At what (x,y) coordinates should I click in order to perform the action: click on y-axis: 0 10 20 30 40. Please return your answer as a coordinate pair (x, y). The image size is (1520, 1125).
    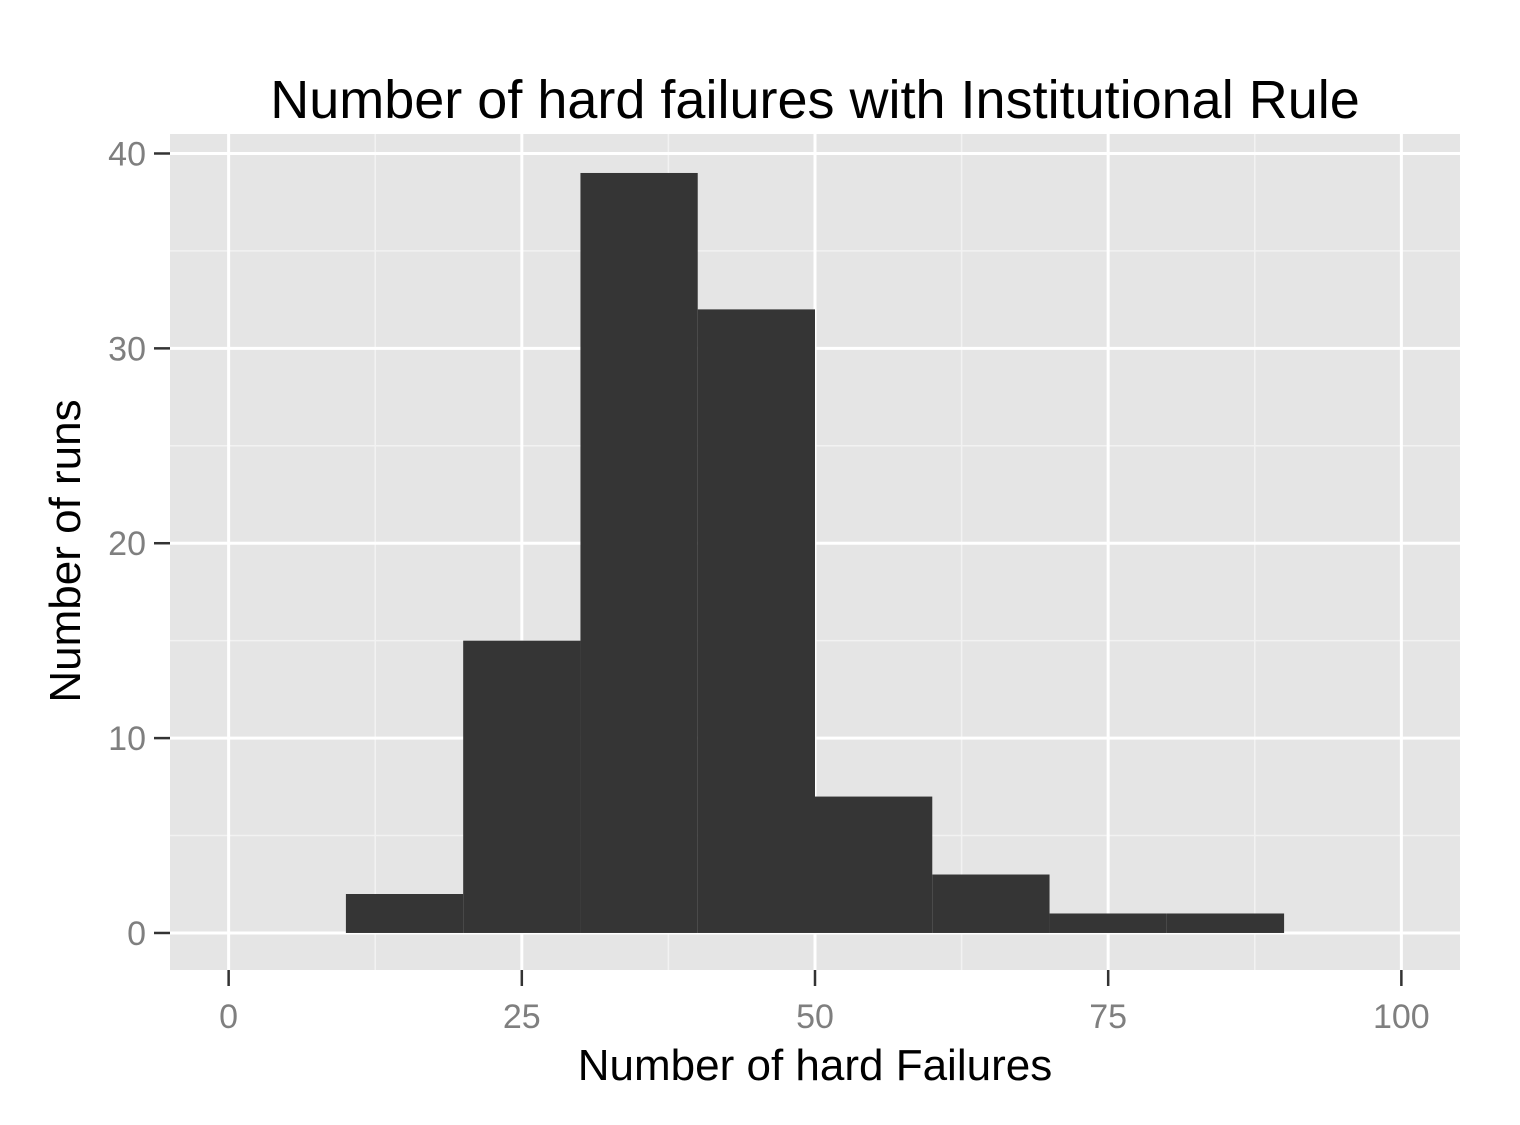
    Looking at the image, I should click on (139, 544).